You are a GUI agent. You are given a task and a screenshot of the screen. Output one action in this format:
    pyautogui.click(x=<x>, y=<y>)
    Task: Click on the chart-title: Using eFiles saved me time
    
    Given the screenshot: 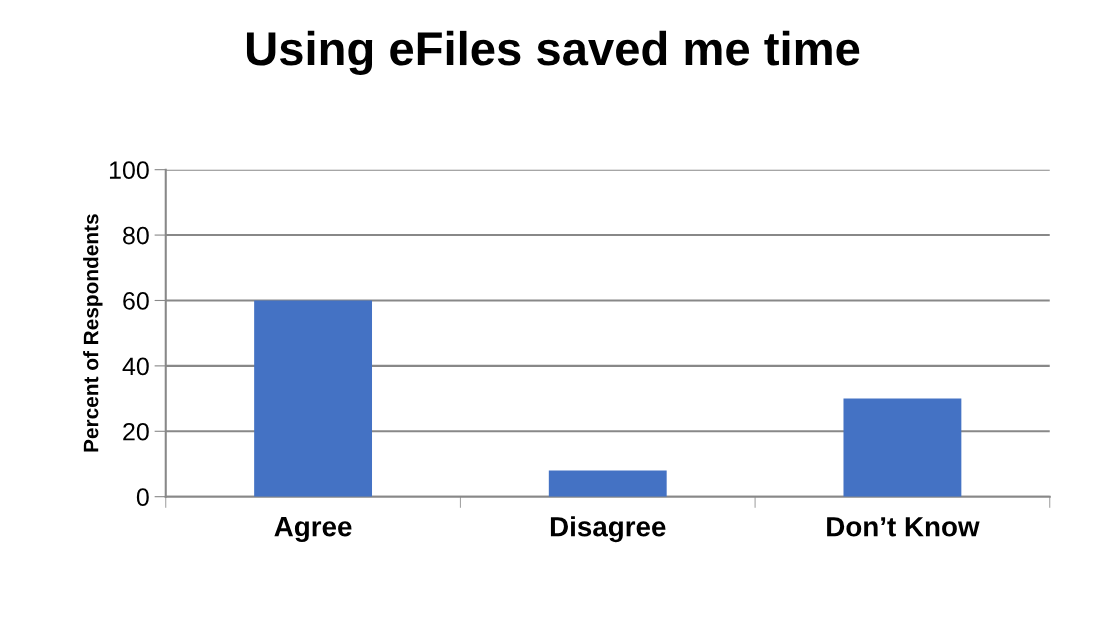 What is the action you would take?
    pyautogui.click(x=553, y=53)
    